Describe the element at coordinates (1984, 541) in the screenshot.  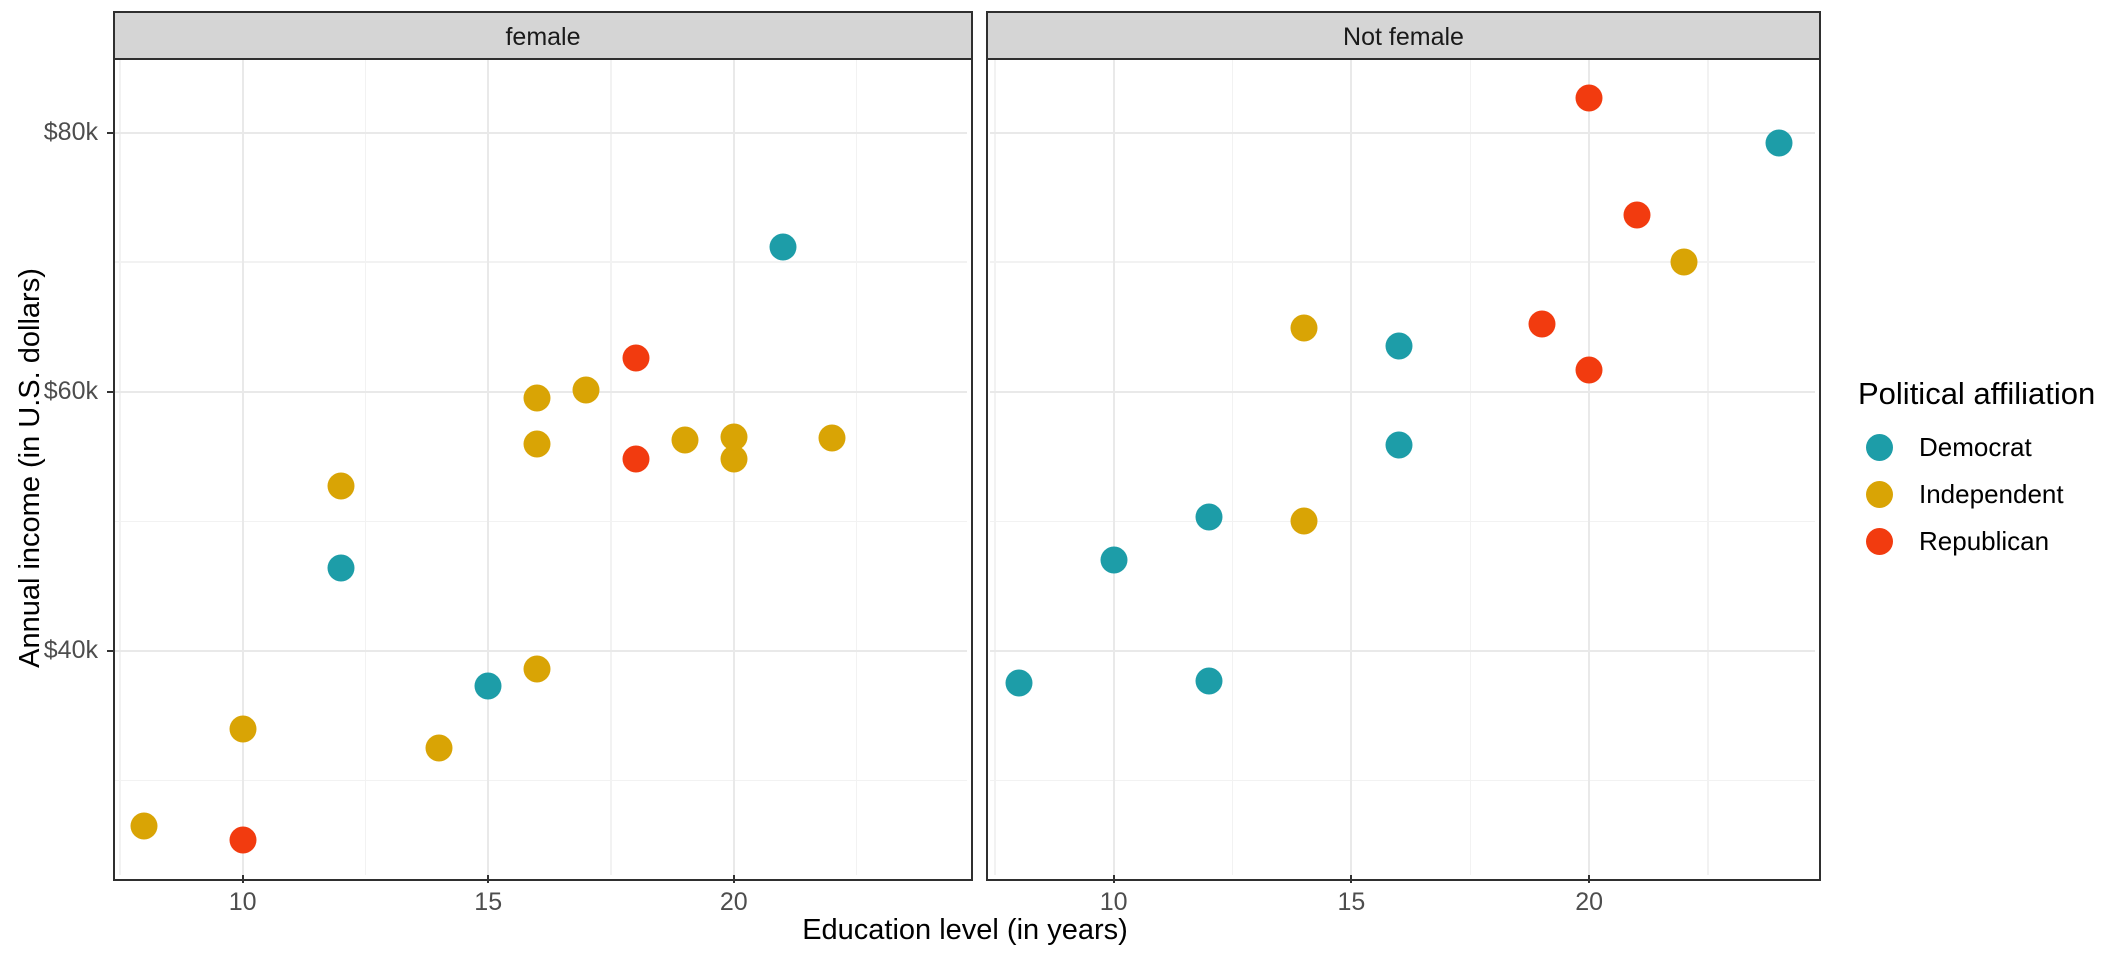
I see `legend-item-label: Republican` at that location.